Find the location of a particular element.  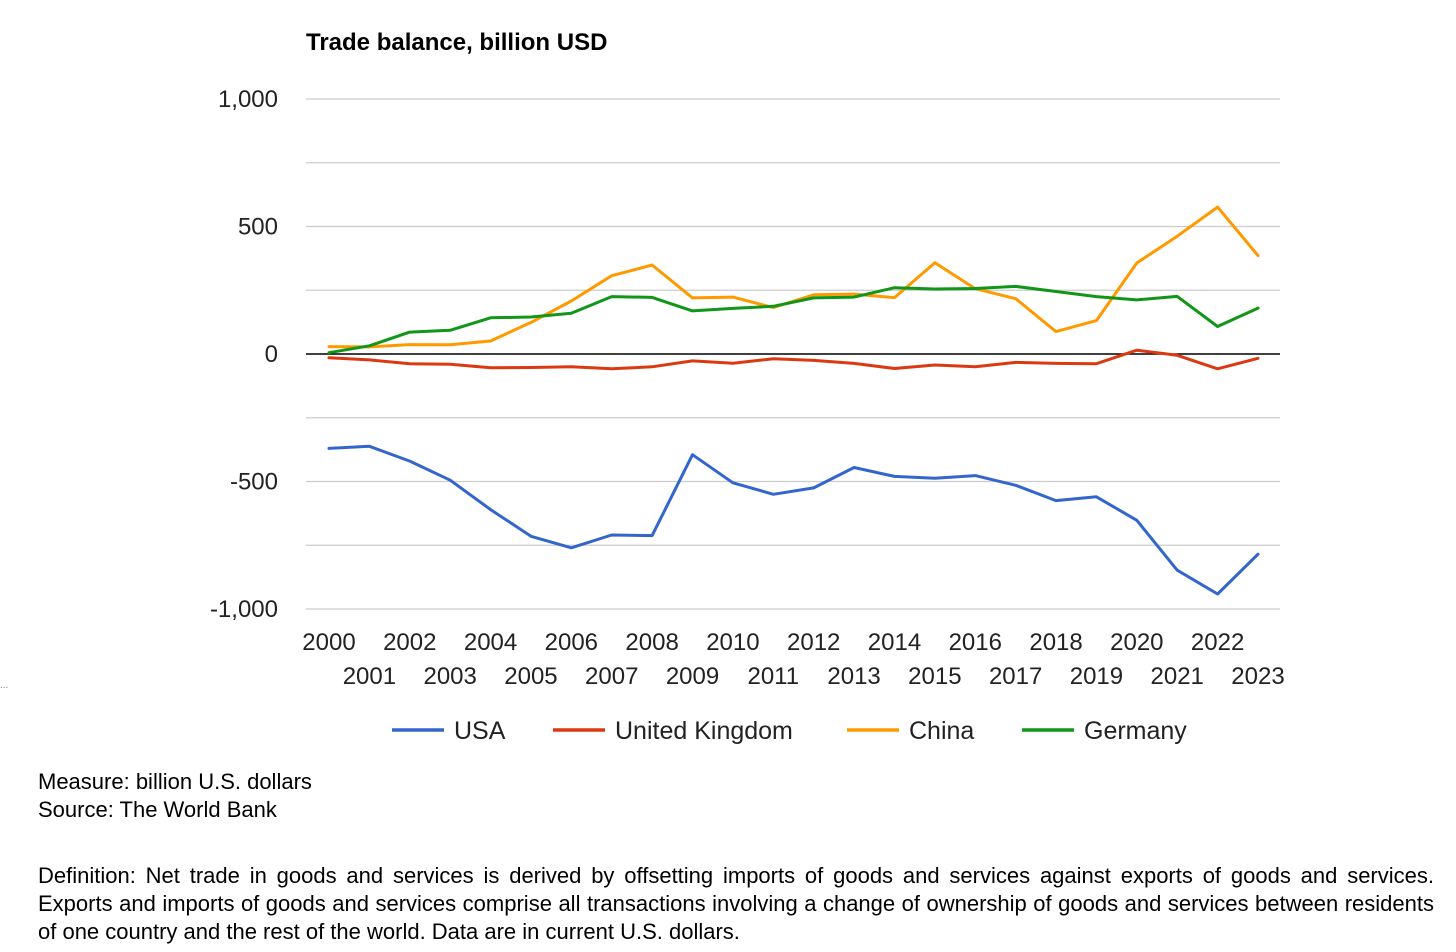

x-tick-label: 2013 is located at coordinates (853, 676).